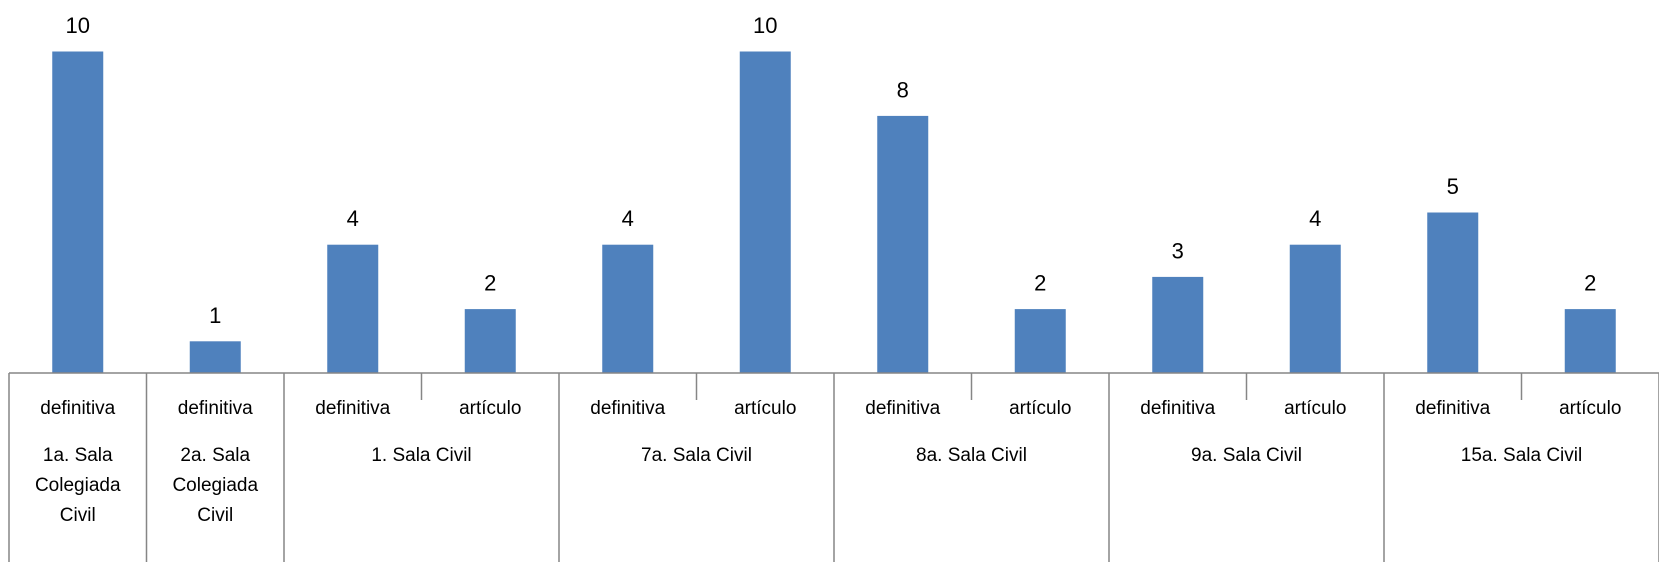 Image resolution: width=1659 pixels, height=562 pixels. What do you see at coordinates (1315, 218) in the screenshot?
I see `data-label-5-1: 4` at bounding box center [1315, 218].